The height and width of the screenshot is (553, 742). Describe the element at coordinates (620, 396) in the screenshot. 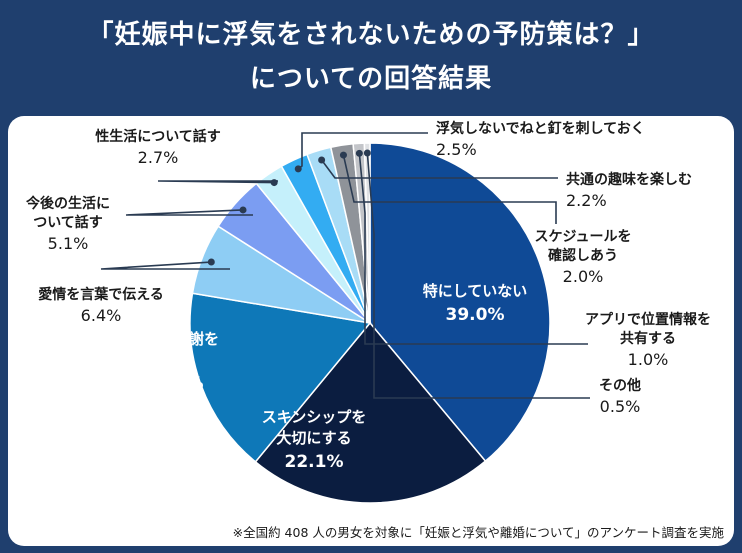

I see `slice-label-10: その他 0.5%` at that location.